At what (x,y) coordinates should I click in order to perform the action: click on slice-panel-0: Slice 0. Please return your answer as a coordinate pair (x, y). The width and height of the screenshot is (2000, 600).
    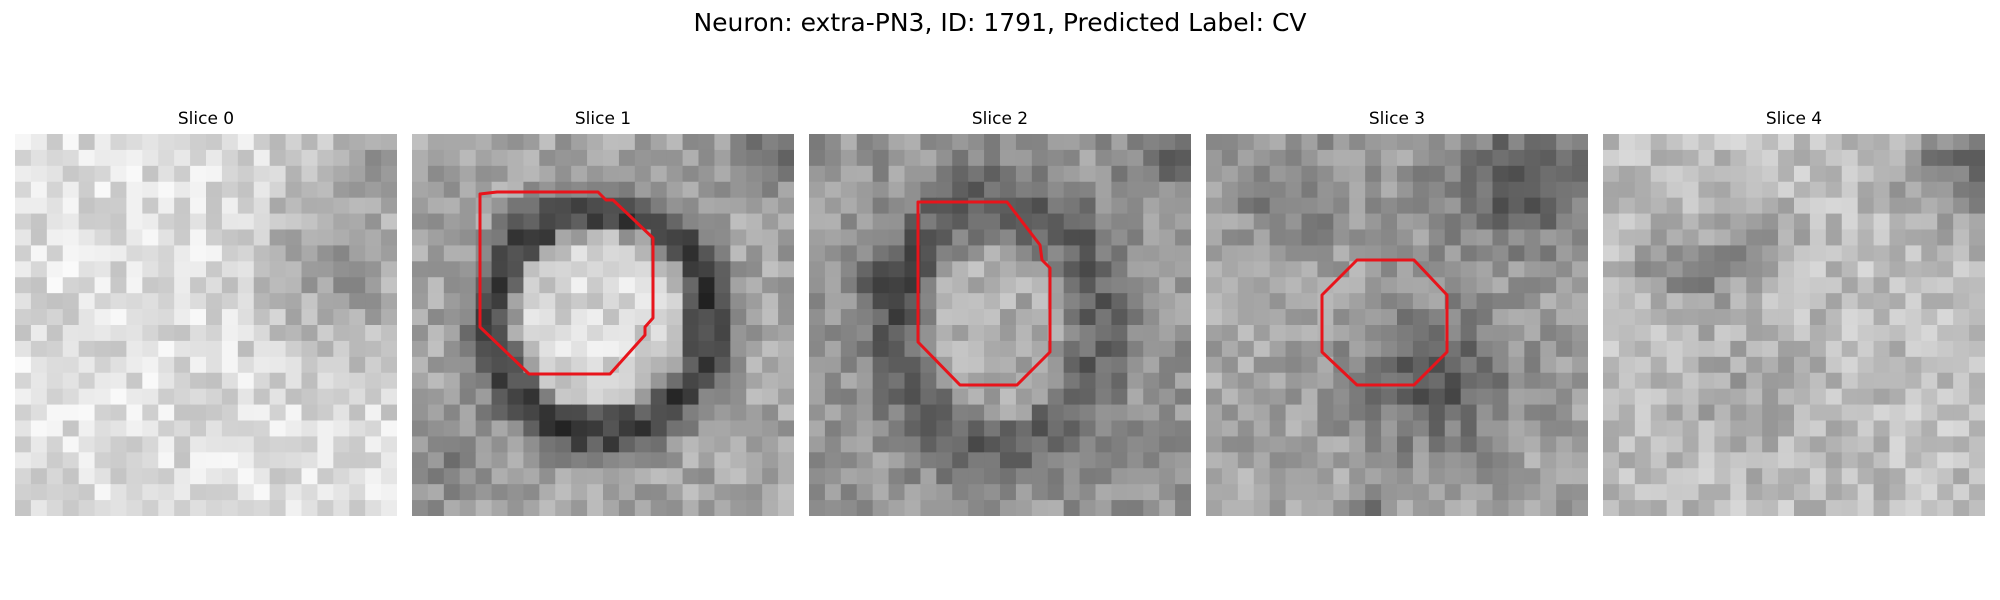
    Looking at the image, I should click on (206, 312).